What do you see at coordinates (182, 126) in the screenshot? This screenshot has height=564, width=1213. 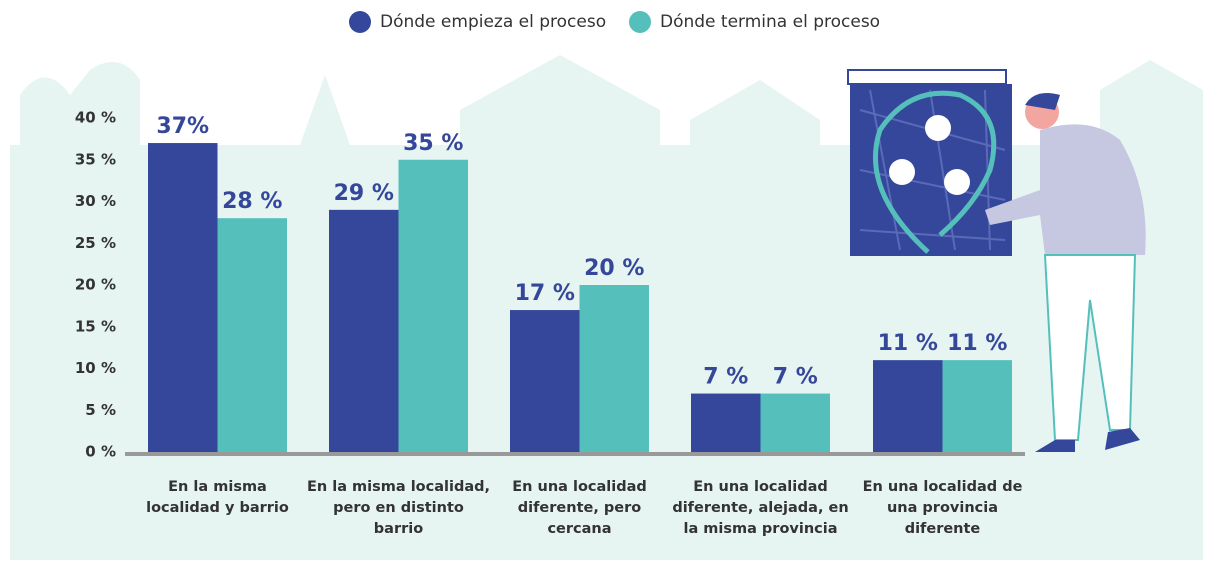 I see `value-label: 37%` at bounding box center [182, 126].